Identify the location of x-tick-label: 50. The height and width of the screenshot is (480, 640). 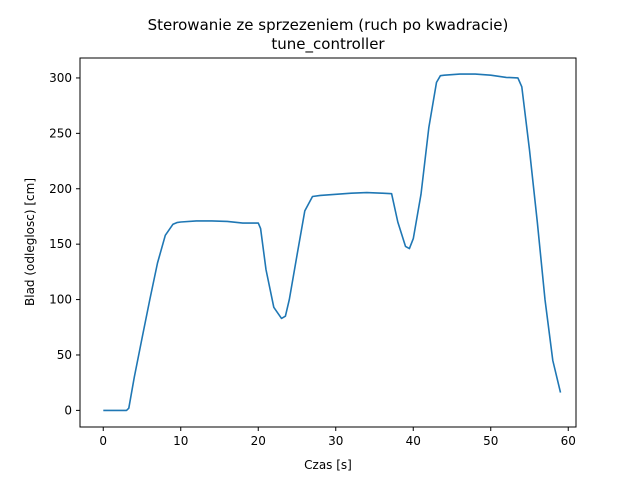
(490, 441).